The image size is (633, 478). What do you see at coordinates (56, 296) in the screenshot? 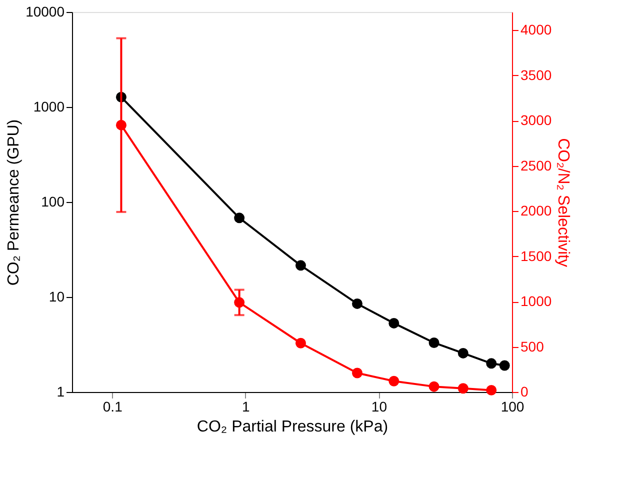
I see `y-tick-label: 10` at bounding box center [56, 296].